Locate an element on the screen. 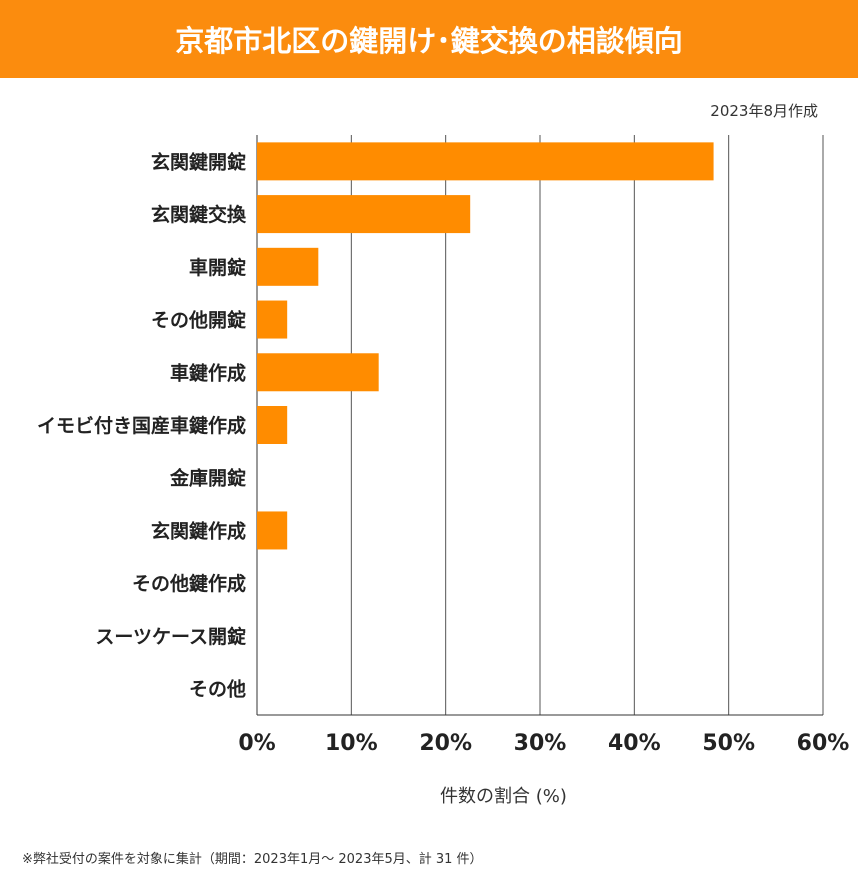 This screenshot has height=872, width=858. category-label: その他 is located at coordinates (217, 689).